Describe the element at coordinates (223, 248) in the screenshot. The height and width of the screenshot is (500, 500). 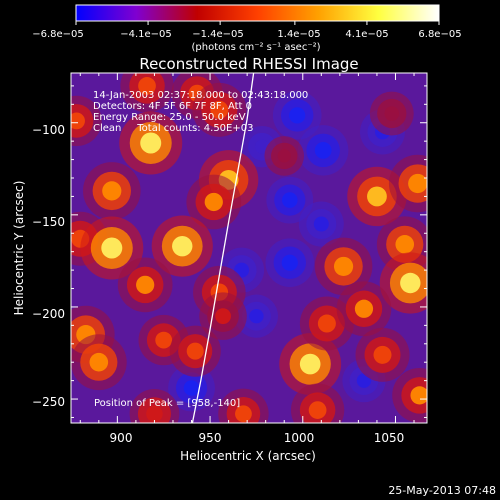
I see `solar-limb-curve` at that location.